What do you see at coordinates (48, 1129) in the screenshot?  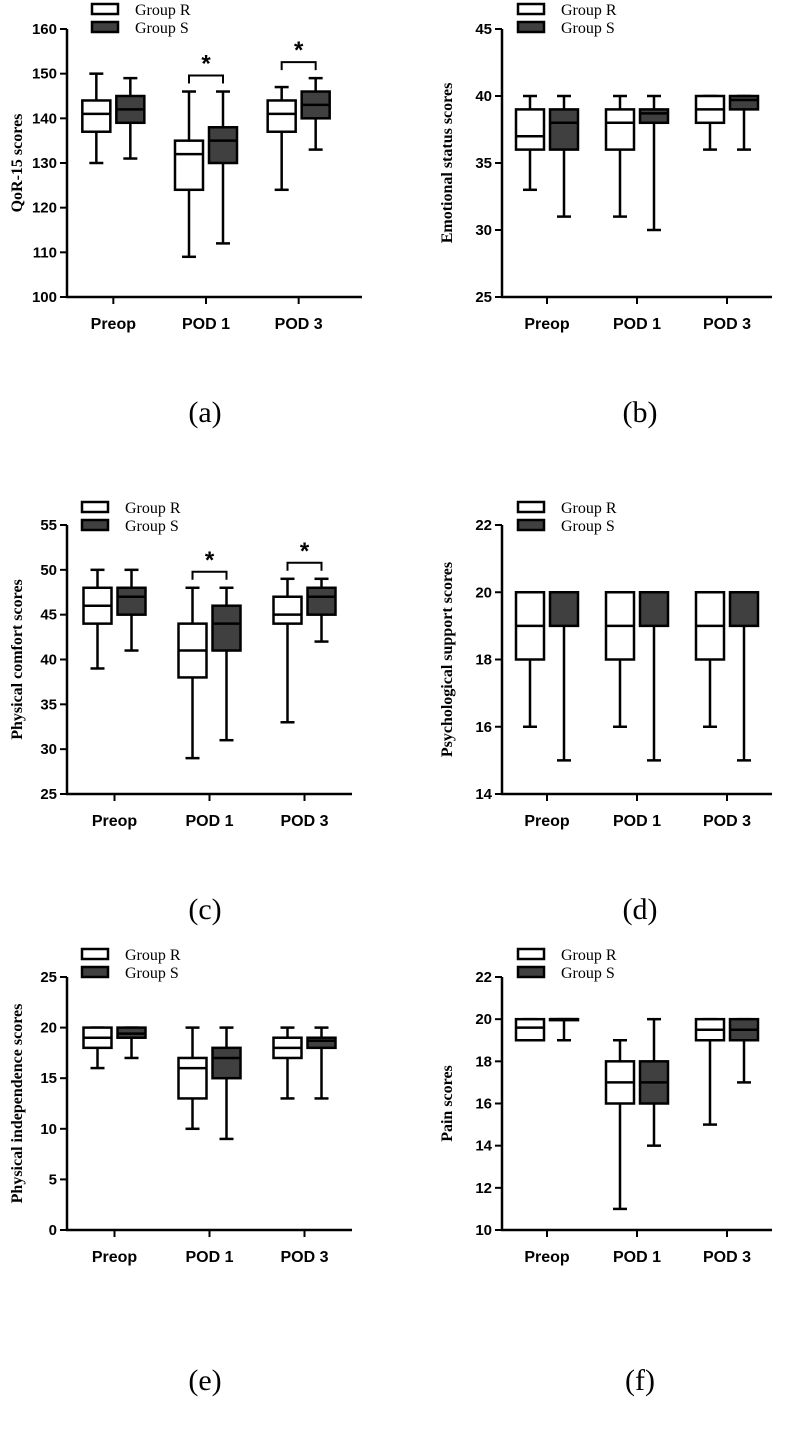 I see `panel-e-y-tick-label: 10` at bounding box center [48, 1129].